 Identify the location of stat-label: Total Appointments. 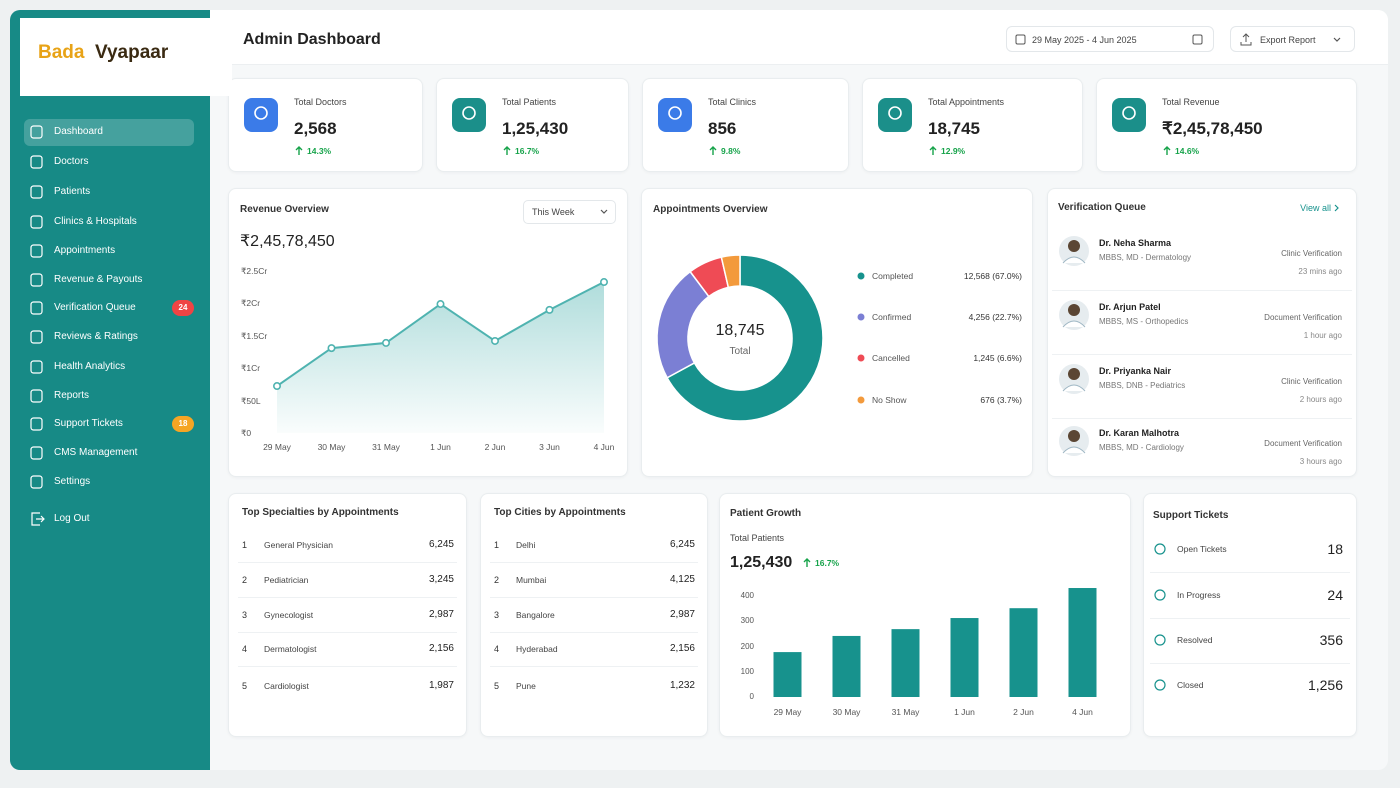
(966, 102).